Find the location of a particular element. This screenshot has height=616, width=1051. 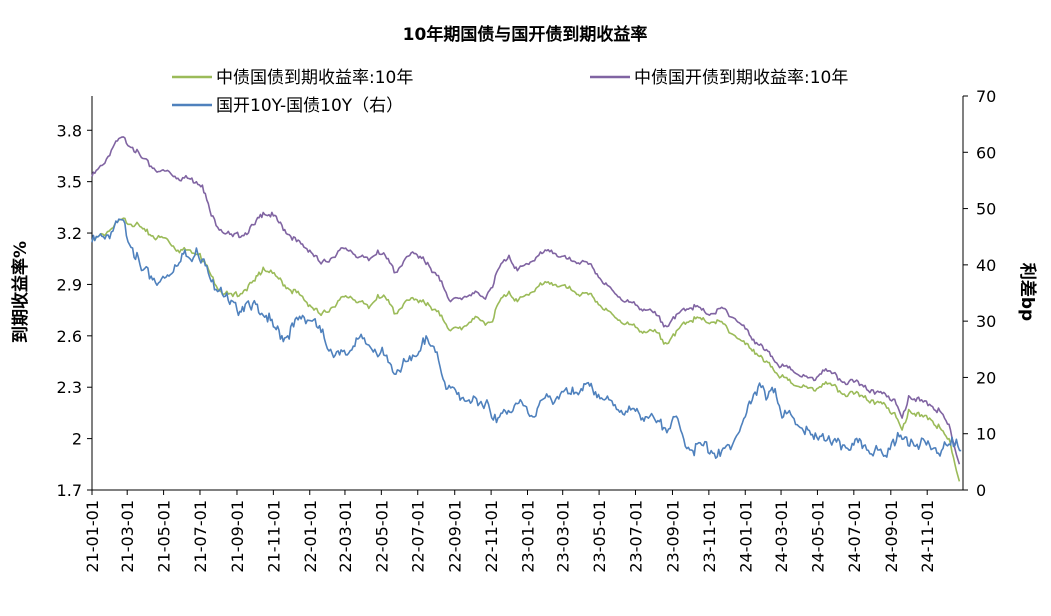

legend-label-cdb: 中债国开债到期收益率:10年 is located at coordinates (741, 78).